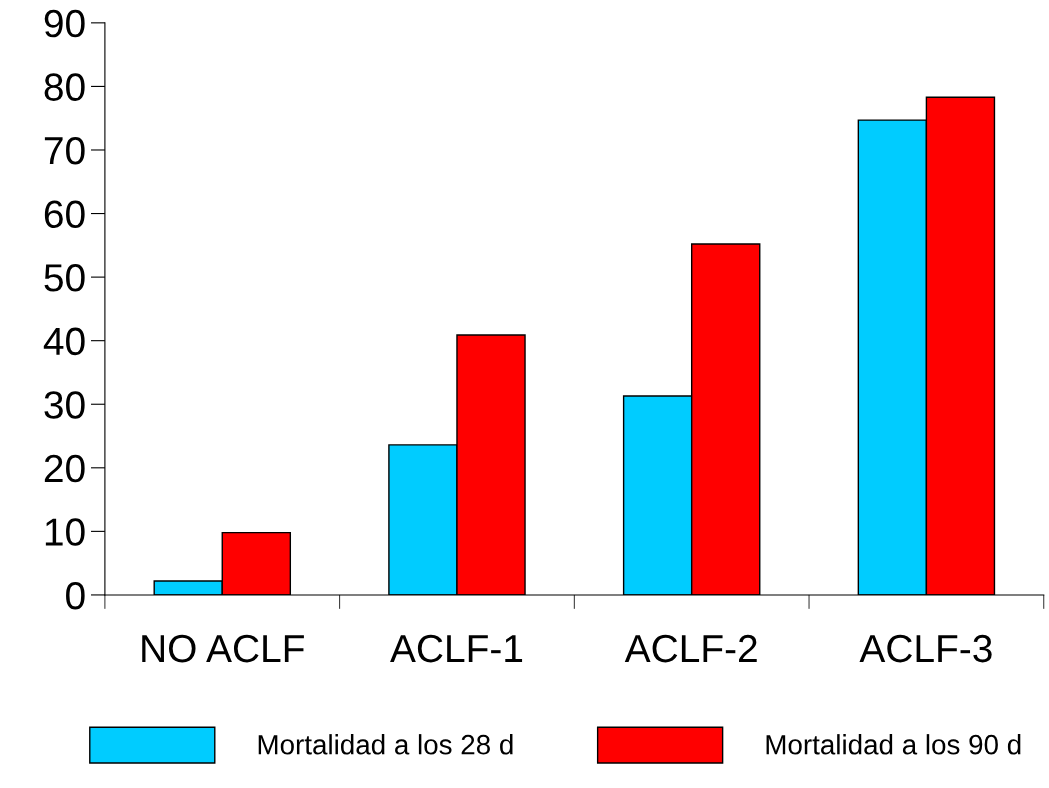 The image size is (1049, 788). I want to click on y-tick-label: 30, so click(64, 405).